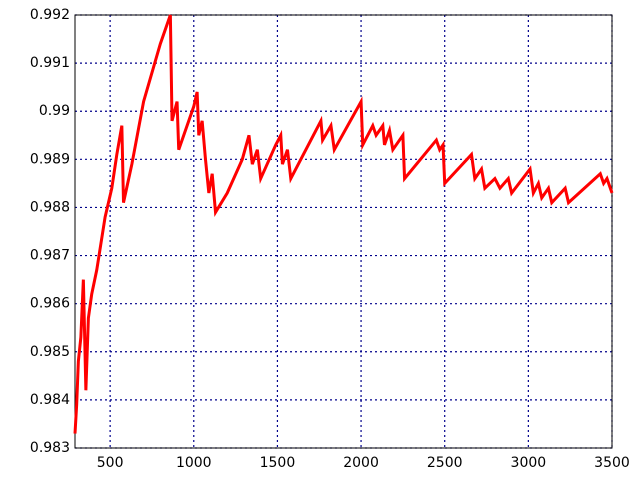  What do you see at coordinates (194, 463) in the screenshot?
I see `x-tick-label: 1000` at bounding box center [194, 463].